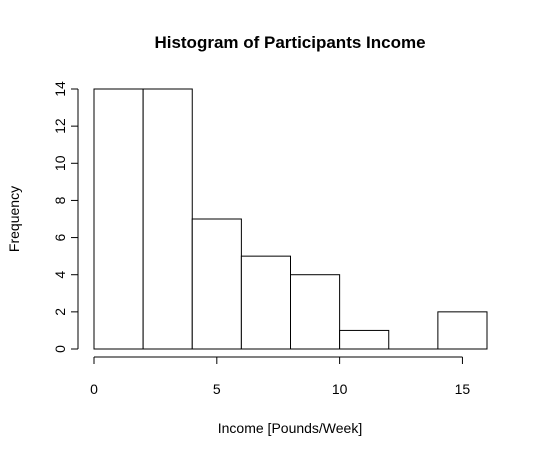 This screenshot has height=457, width=543. I want to click on y-tick-label-5: 10, so click(60, 163).